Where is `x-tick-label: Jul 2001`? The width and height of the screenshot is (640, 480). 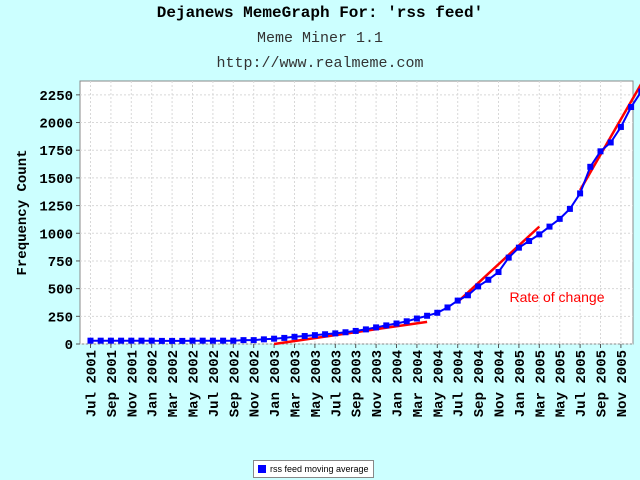
x-tick-label: Jul 2001 is located at coordinates (93, 383).